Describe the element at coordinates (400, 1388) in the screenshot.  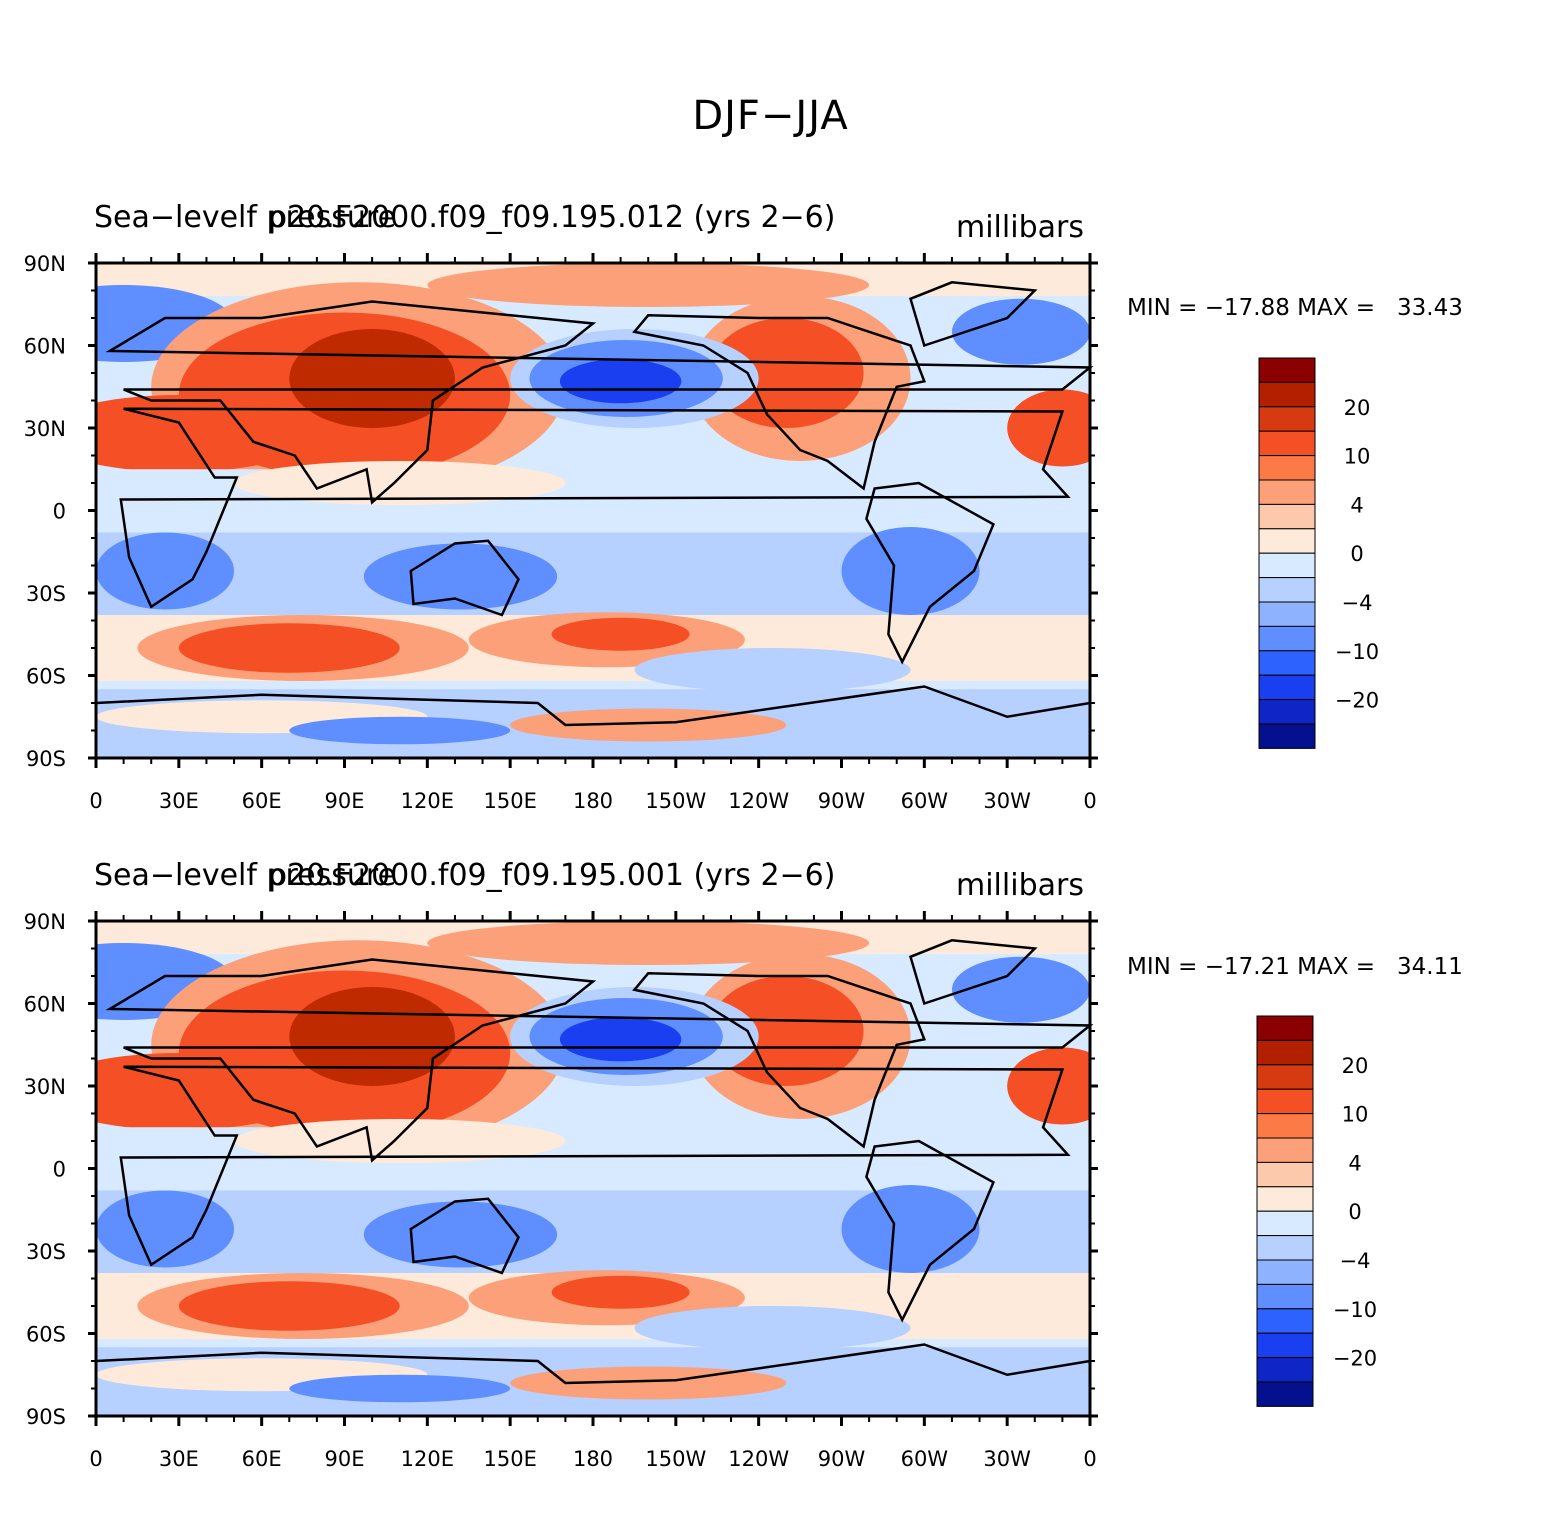
I see `antarctic-cool` at that location.